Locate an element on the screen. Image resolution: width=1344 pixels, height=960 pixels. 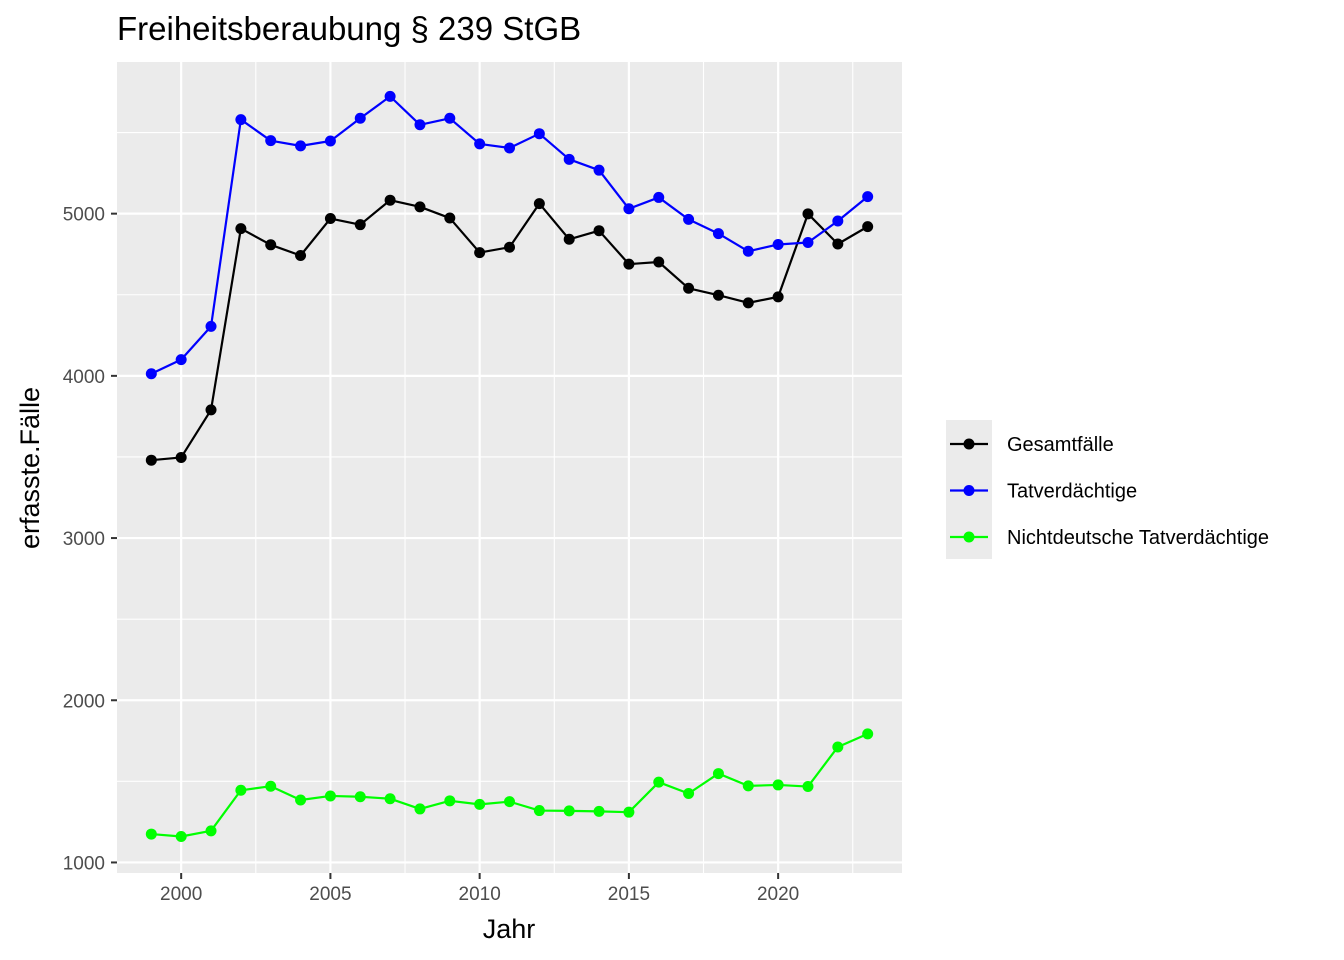
legend-label: Nichtdeutsche Tatverdächtige is located at coordinates (1138, 538).